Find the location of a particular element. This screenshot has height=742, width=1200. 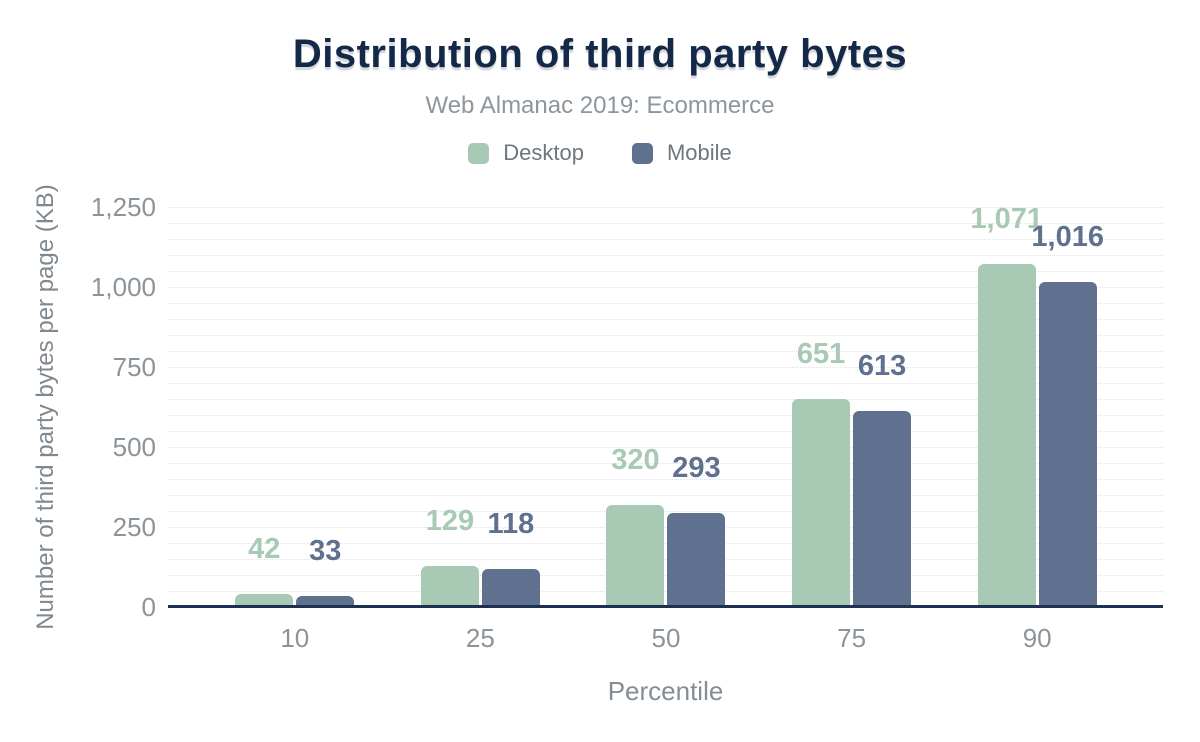

bar-desktop-p90 is located at coordinates (1006, 435).